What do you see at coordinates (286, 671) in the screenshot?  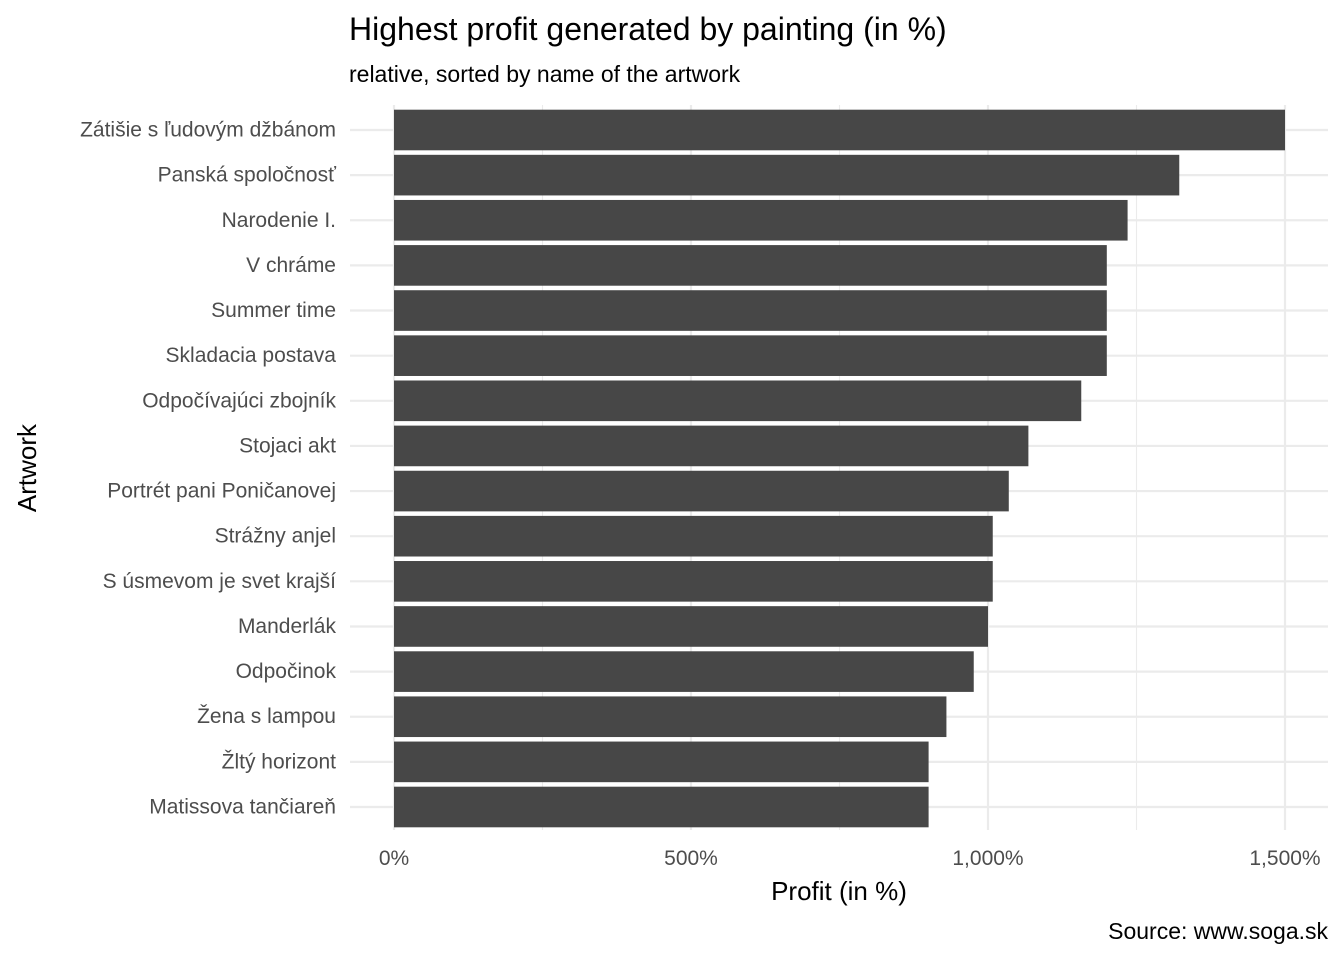 I see `y-tick-label: Odpočinok` at bounding box center [286, 671].